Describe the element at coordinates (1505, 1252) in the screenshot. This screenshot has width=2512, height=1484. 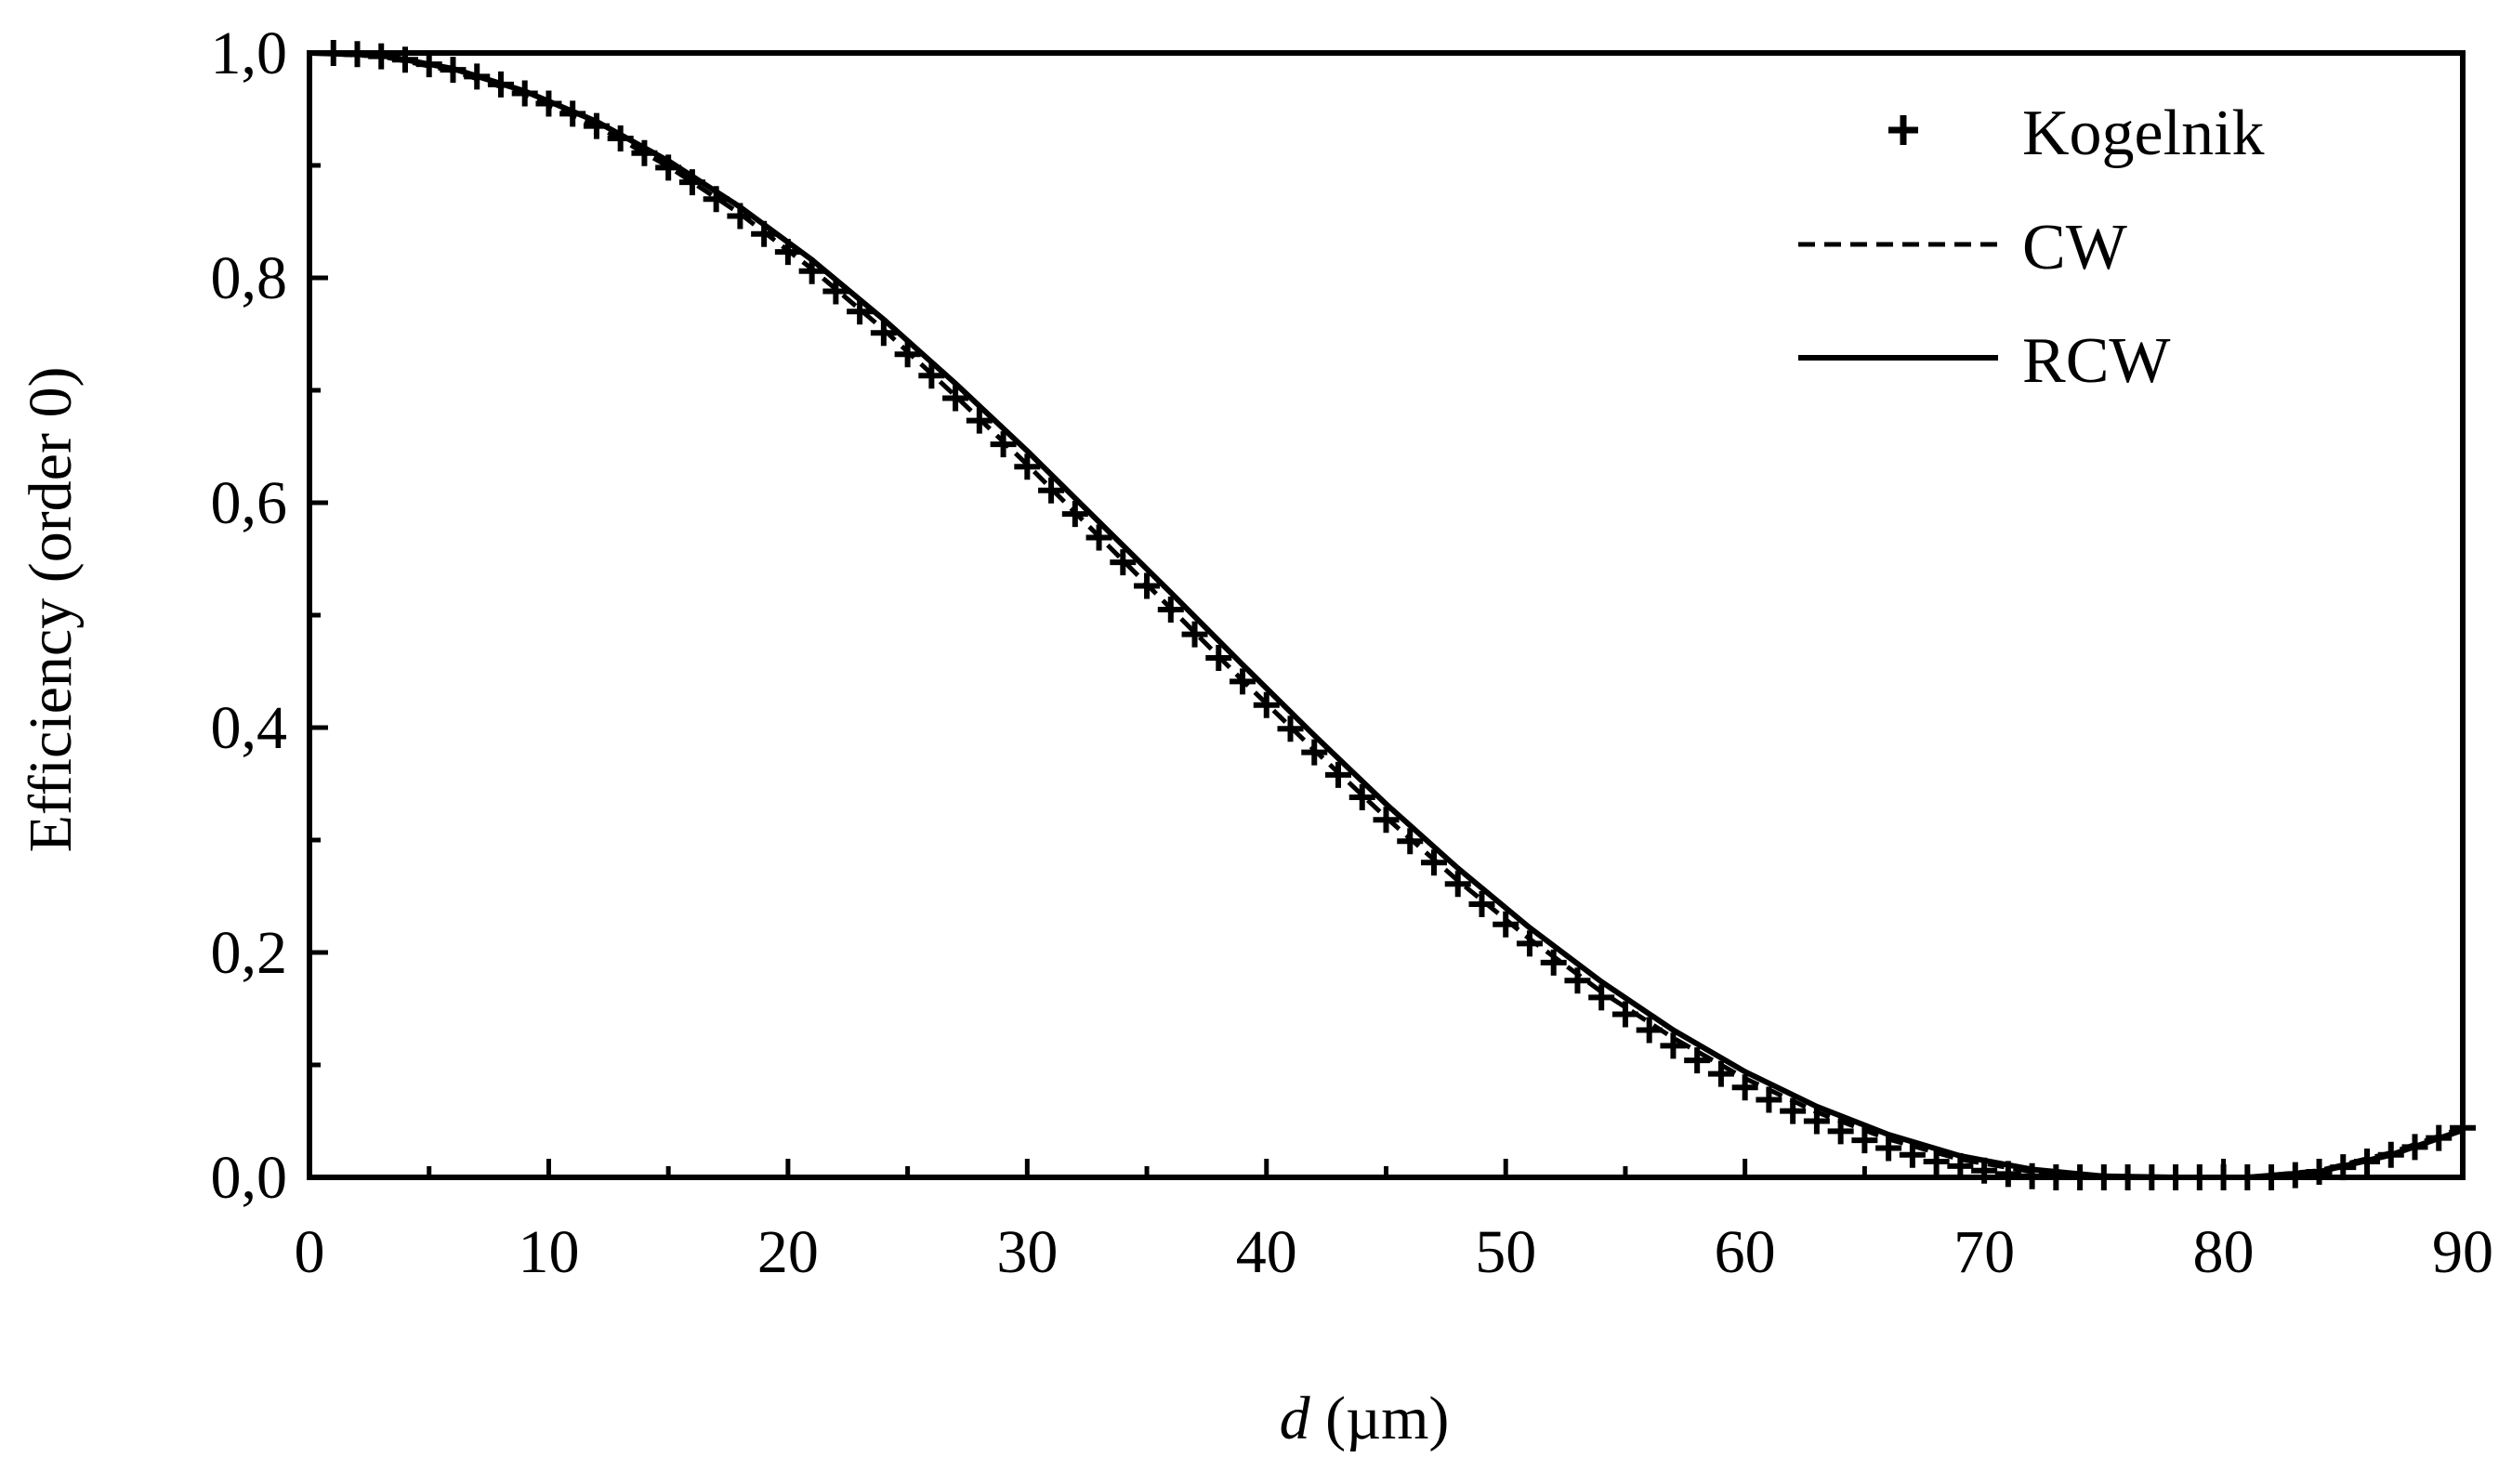
I see `x-tick-label: 50` at that location.